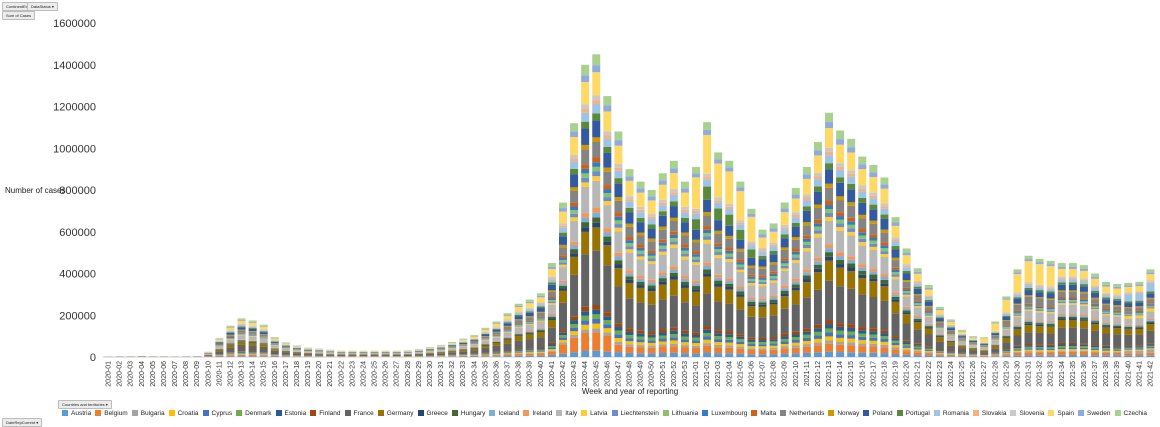 The width and height of the screenshot is (1160, 427). I want to click on bar-segment-lithuania, so click(1072, 301).